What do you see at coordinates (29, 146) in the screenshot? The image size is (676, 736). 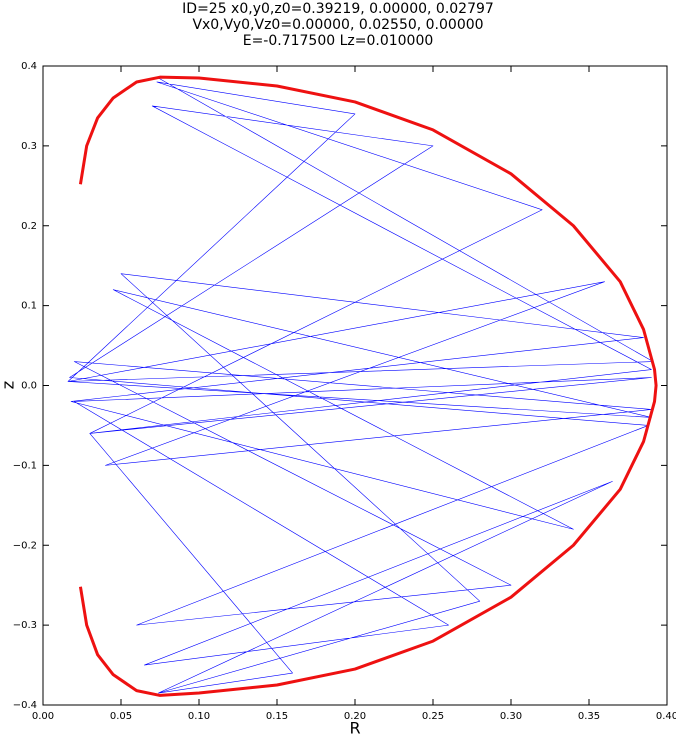 I see `y-tick-label: 0.3` at bounding box center [29, 146].